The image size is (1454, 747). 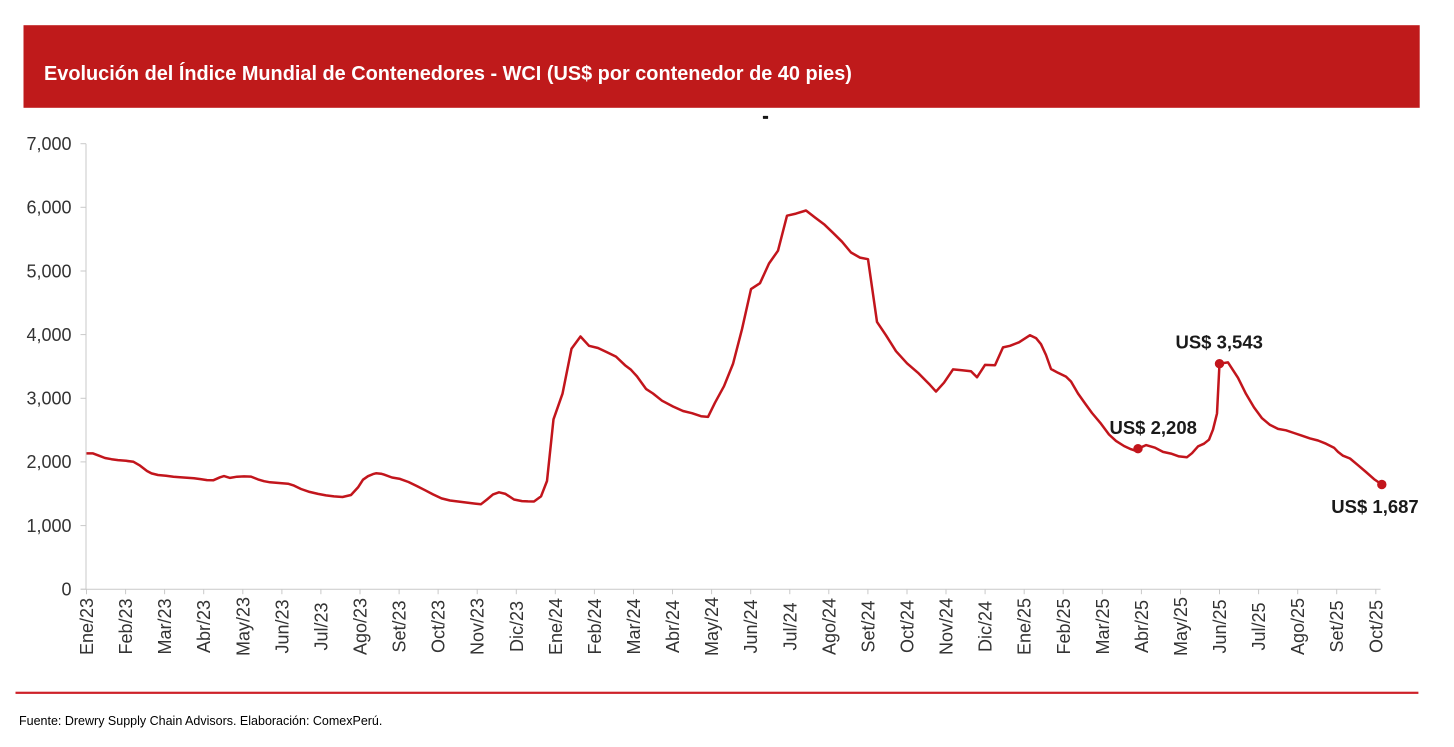 I want to click on svg-text: Nov/24, so click(x=947, y=626).